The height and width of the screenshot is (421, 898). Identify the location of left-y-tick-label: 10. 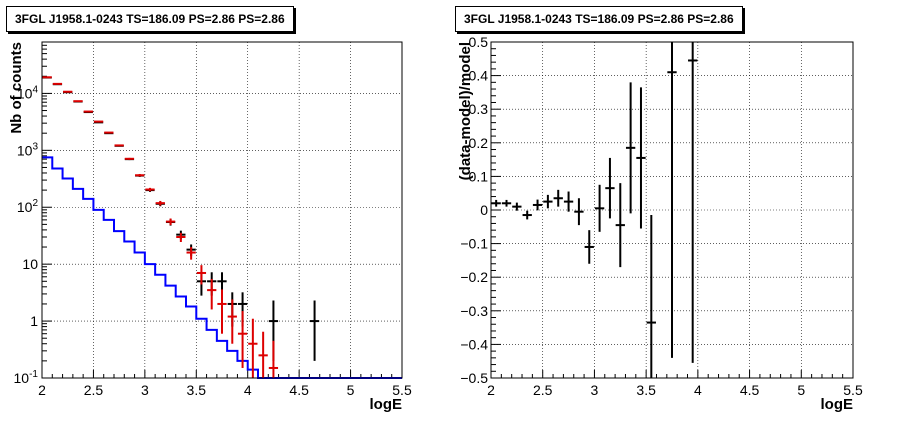
(30, 264).